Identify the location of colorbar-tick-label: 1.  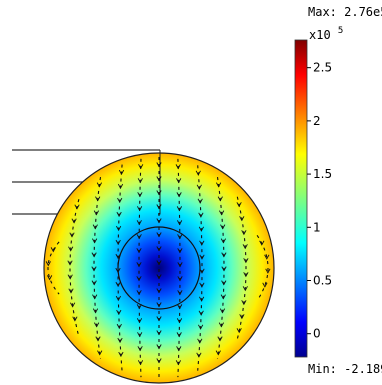
(317, 227).